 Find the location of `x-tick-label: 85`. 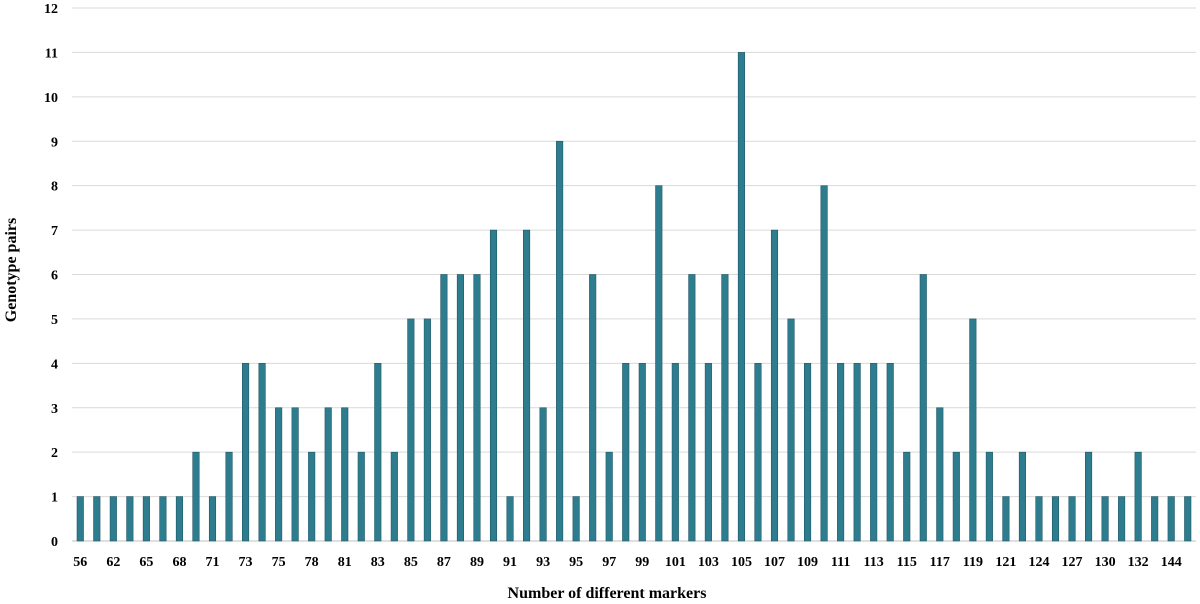

x-tick-label: 85 is located at coordinates (411, 562).